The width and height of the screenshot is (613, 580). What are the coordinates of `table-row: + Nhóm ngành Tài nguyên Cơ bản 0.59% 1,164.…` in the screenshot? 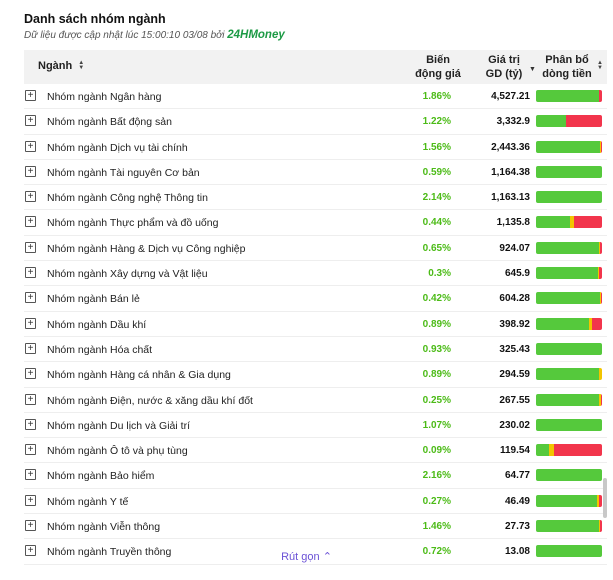 It's located at (315, 173).